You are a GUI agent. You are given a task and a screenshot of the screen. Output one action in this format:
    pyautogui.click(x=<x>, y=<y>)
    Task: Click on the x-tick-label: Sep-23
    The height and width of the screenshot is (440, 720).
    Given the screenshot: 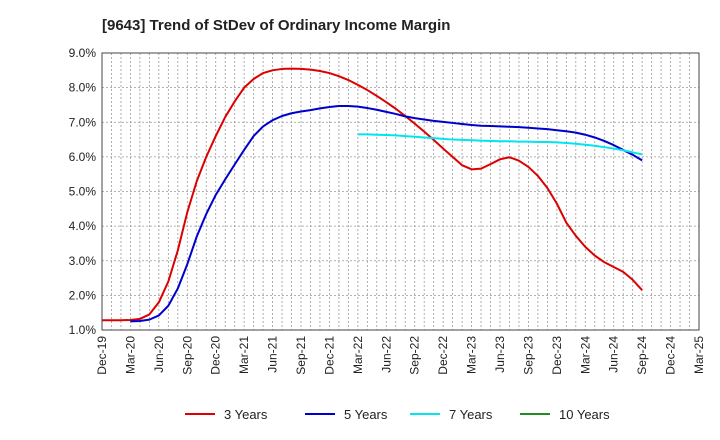 What is the action you would take?
    pyautogui.click(x=528, y=355)
    